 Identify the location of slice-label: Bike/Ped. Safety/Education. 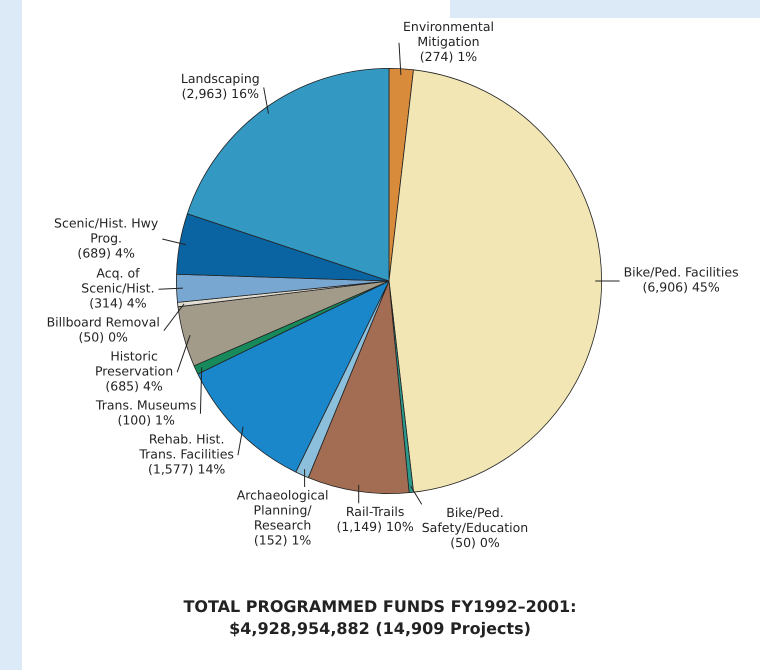
(475, 520).